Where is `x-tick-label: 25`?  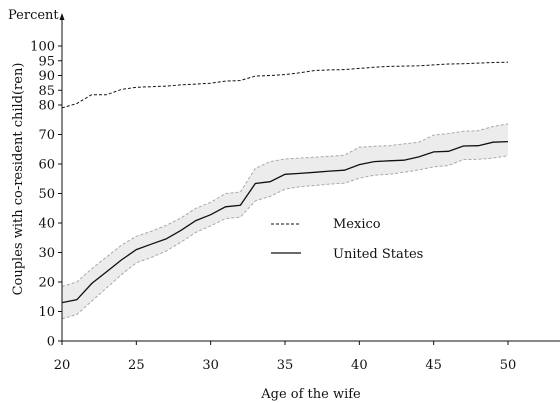
x-tick-label: 25 is located at coordinates (136, 365).